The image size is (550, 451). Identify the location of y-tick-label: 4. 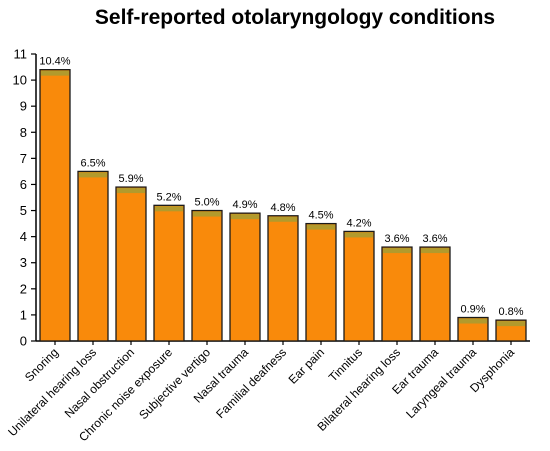
(23, 236).